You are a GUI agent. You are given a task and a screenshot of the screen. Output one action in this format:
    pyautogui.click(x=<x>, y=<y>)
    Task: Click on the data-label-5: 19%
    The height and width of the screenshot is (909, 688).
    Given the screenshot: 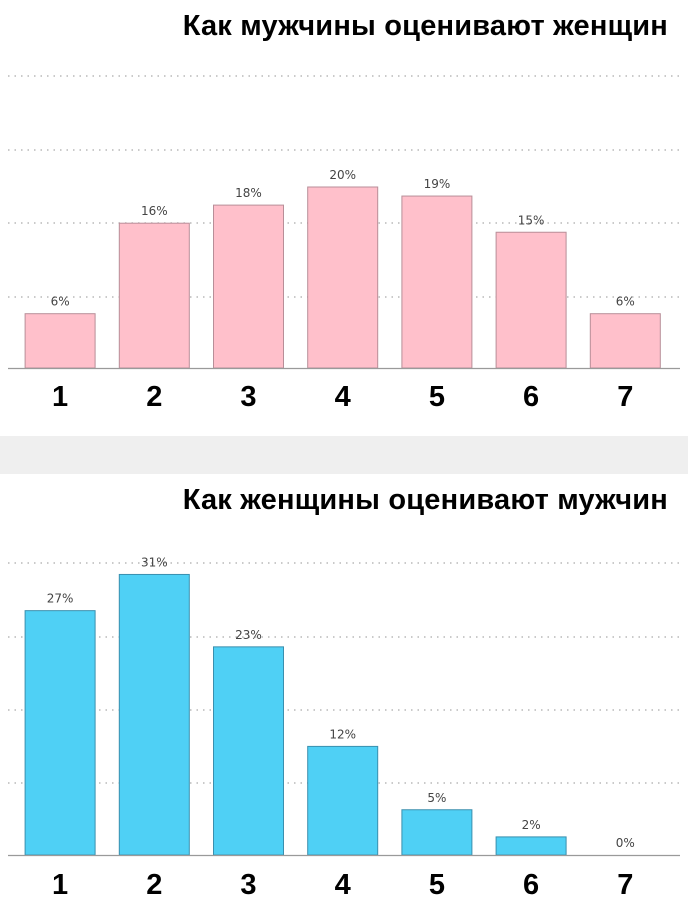 What is the action you would take?
    pyautogui.click(x=437, y=184)
    